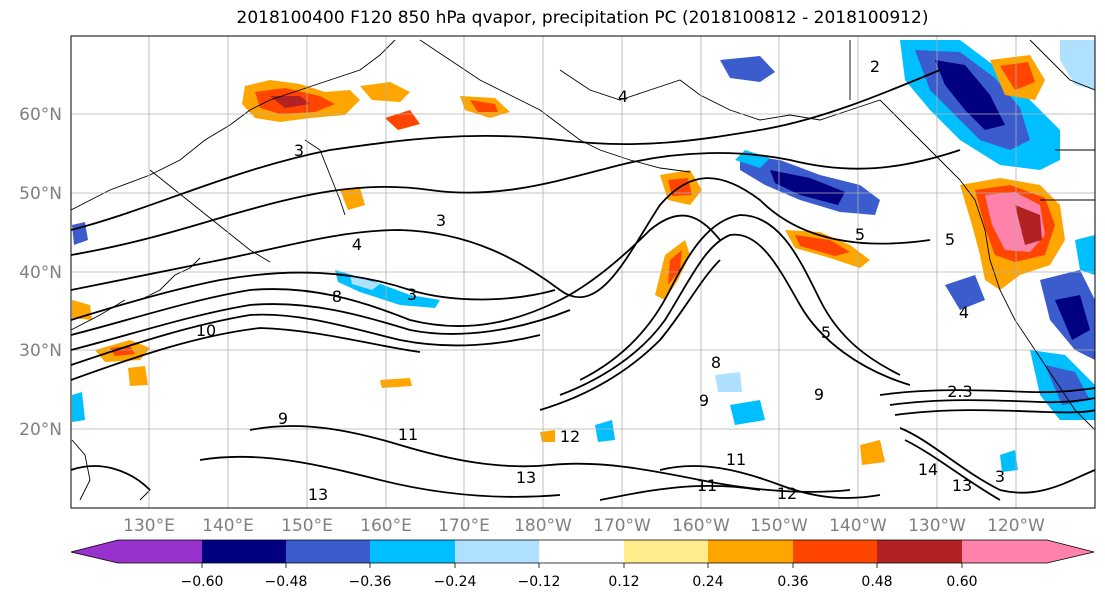  Describe the element at coordinates (582, 565) in the screenshot. I see `colorbar-ticks` at that location.